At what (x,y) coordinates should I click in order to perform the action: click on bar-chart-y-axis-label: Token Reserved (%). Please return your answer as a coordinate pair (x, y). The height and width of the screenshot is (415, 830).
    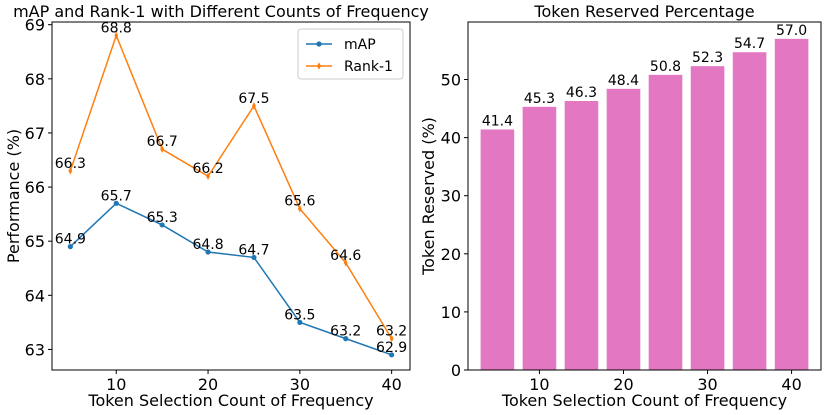
    Looking at the image, I should click on (428, 196).